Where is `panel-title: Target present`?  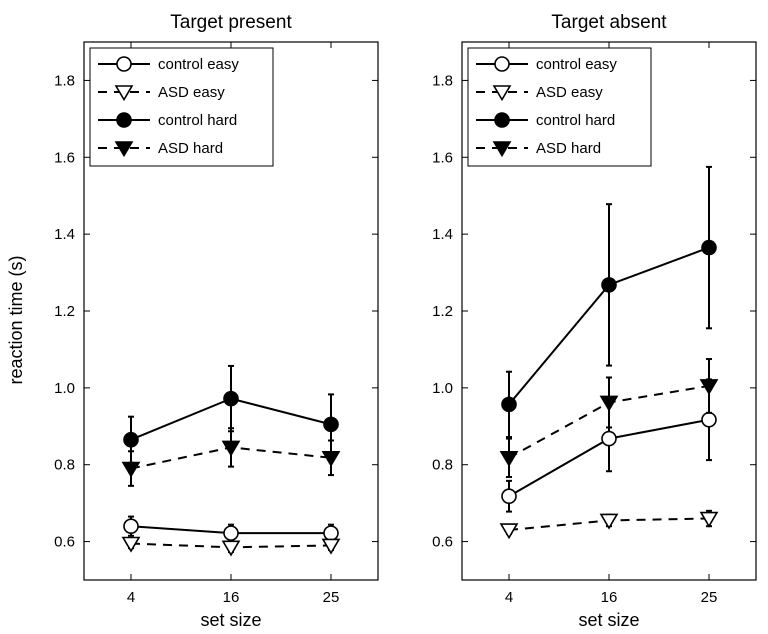
panel-title: Target present is located at coordinates (231, 22).